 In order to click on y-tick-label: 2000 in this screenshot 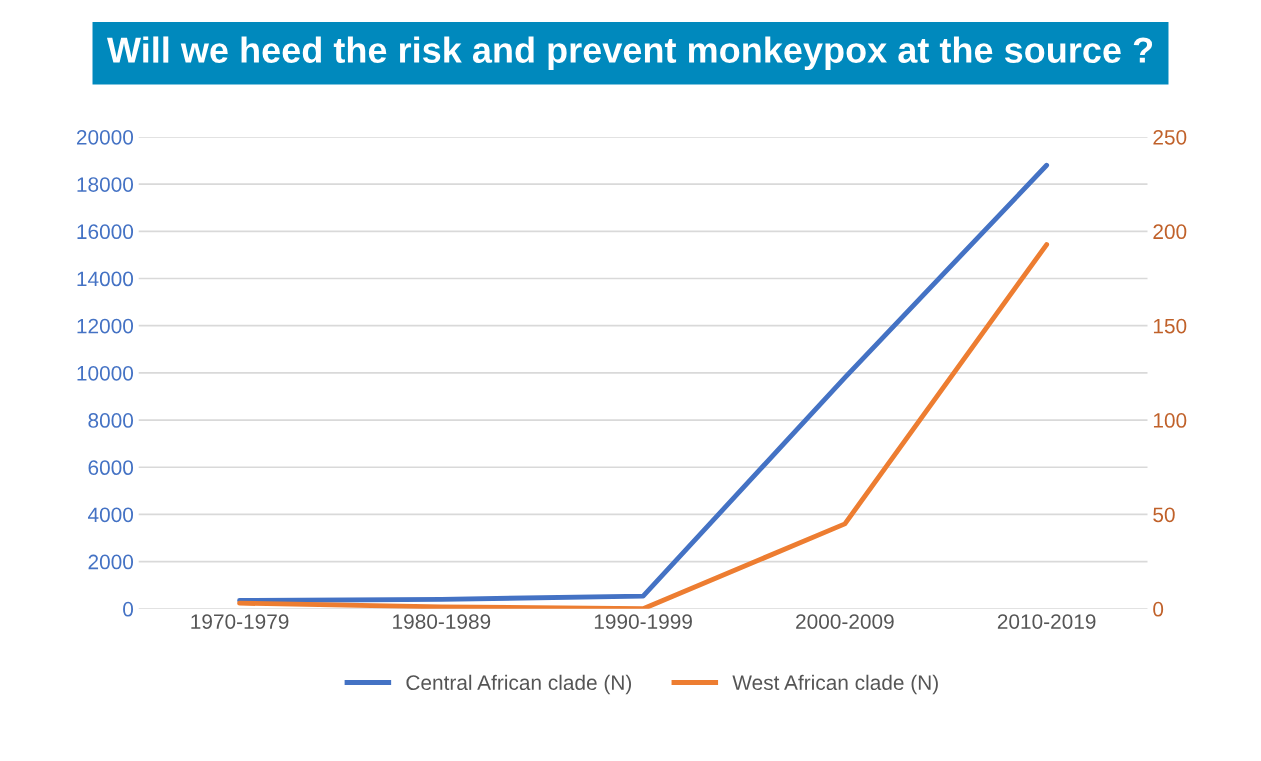, I will do `click(111, 562)`.